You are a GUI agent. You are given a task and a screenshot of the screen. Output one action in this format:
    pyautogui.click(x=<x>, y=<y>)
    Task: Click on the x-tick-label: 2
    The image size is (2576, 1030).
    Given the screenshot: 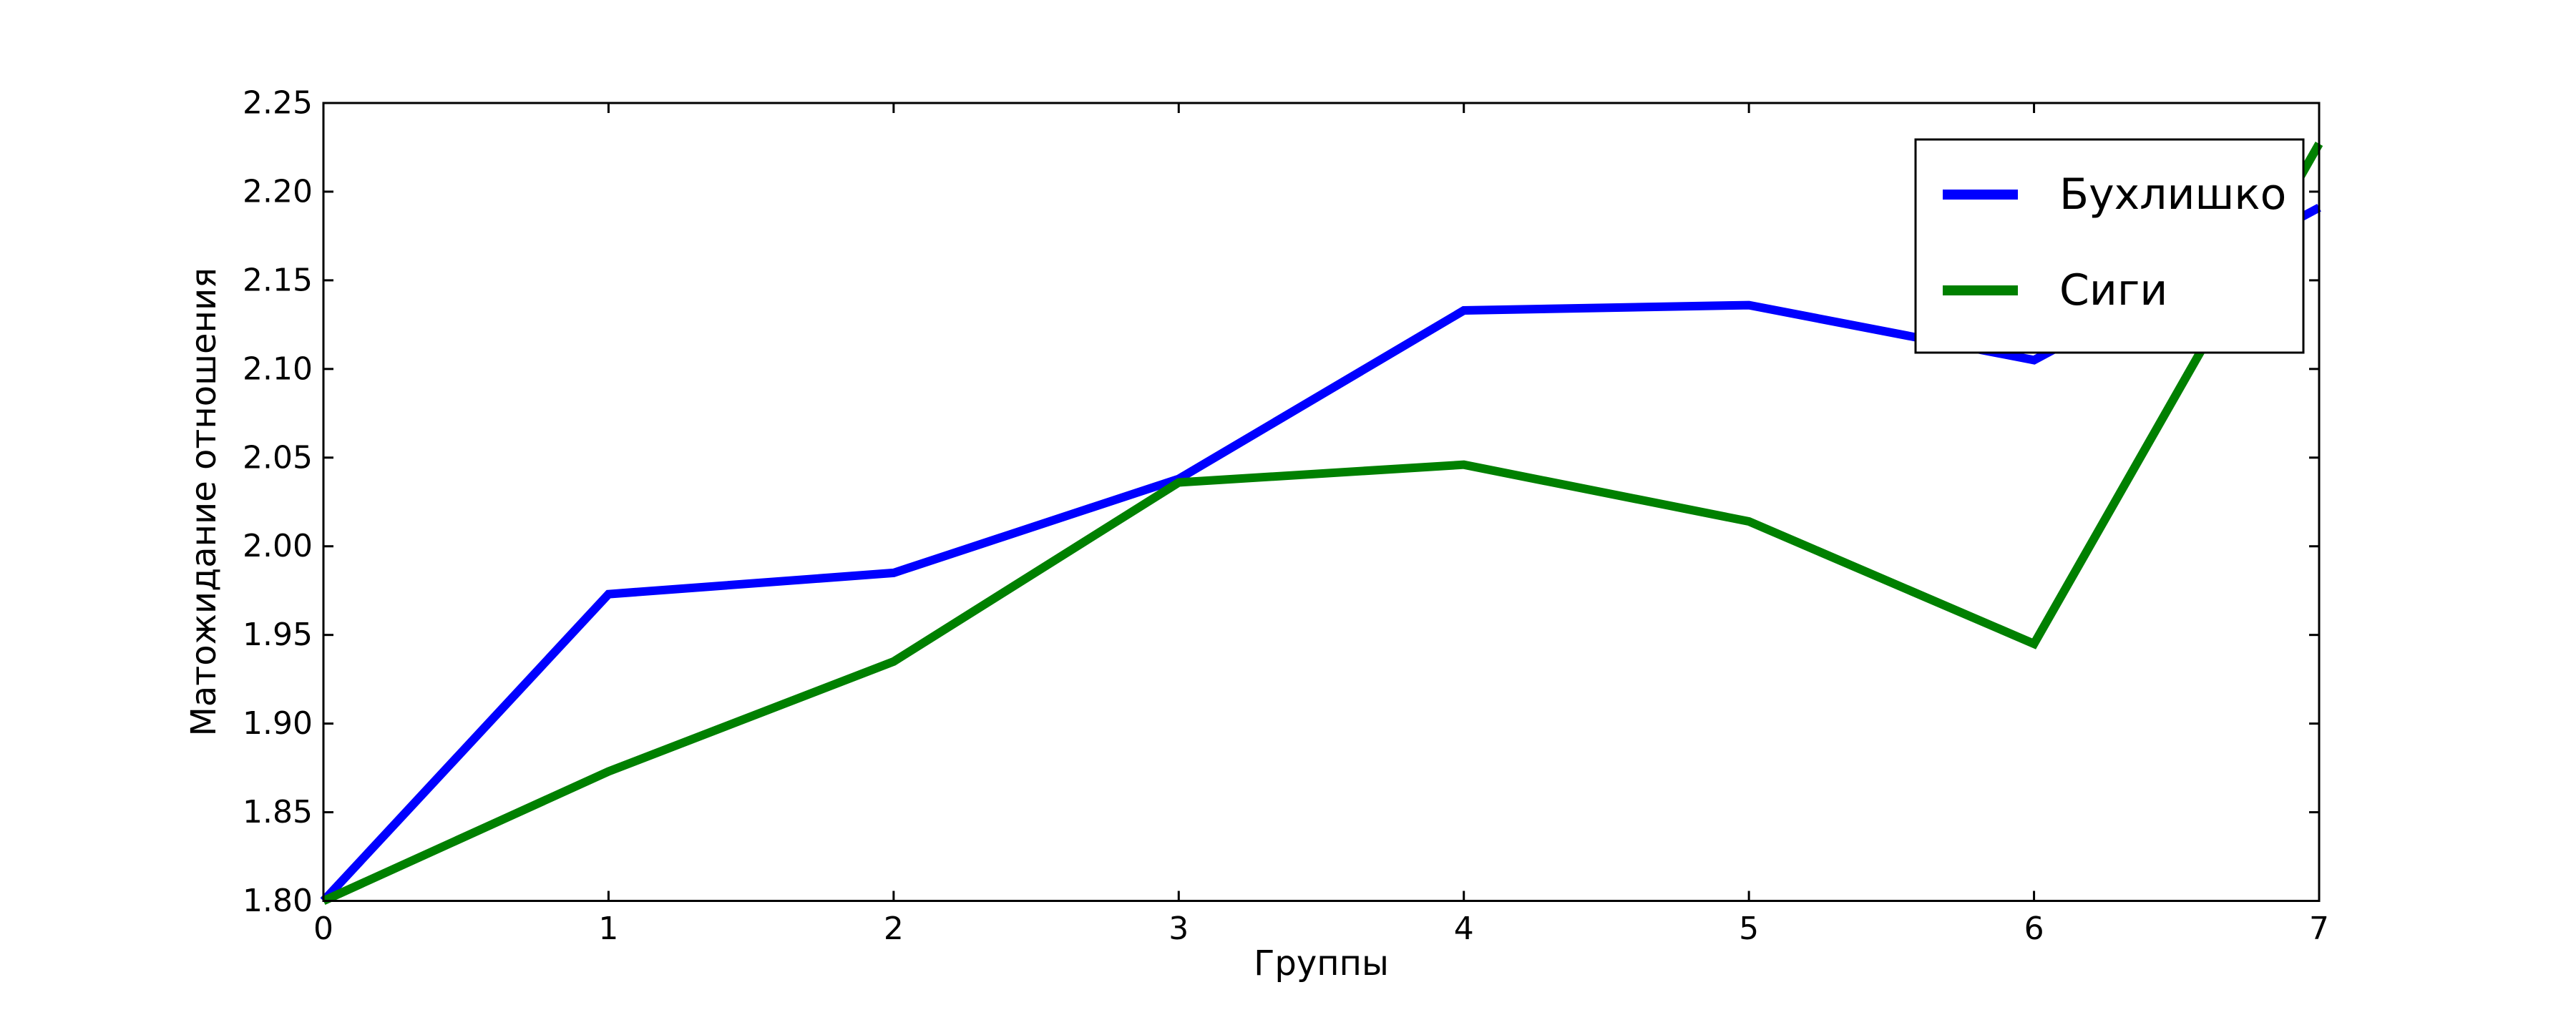 What is the action you would take?
    pyautogui.click(x=894, y=929)
    